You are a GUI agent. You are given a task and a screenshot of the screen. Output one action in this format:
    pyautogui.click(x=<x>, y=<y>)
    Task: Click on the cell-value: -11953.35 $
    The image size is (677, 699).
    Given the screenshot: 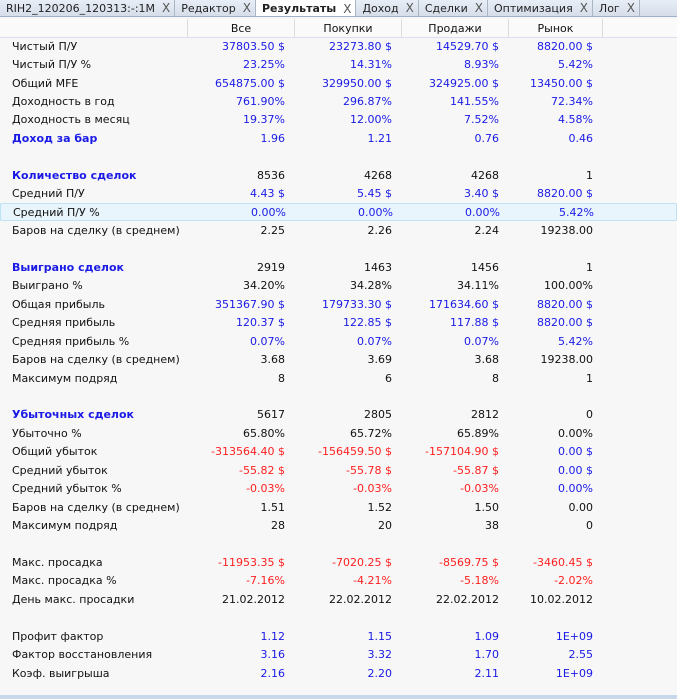 What is the action you would take?
    pyautogui.click(x=251, y=562)
    